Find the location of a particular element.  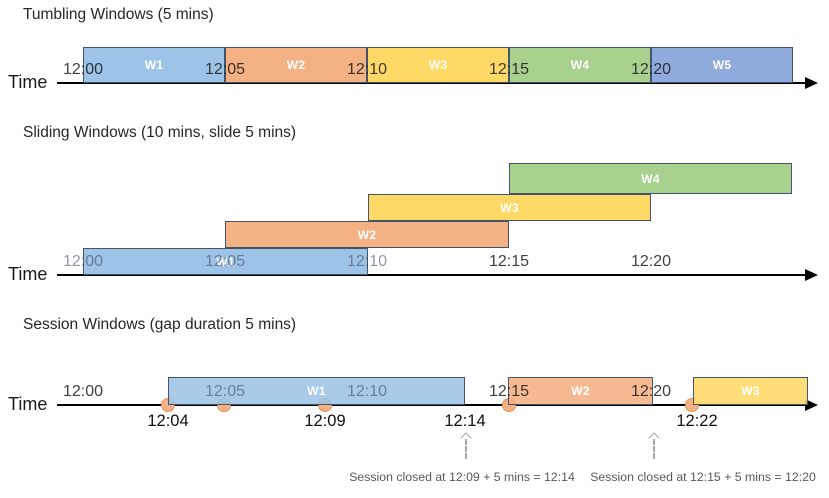

section-title: Tumbling Windows (5 mins) is located at coordinates (118, 14).